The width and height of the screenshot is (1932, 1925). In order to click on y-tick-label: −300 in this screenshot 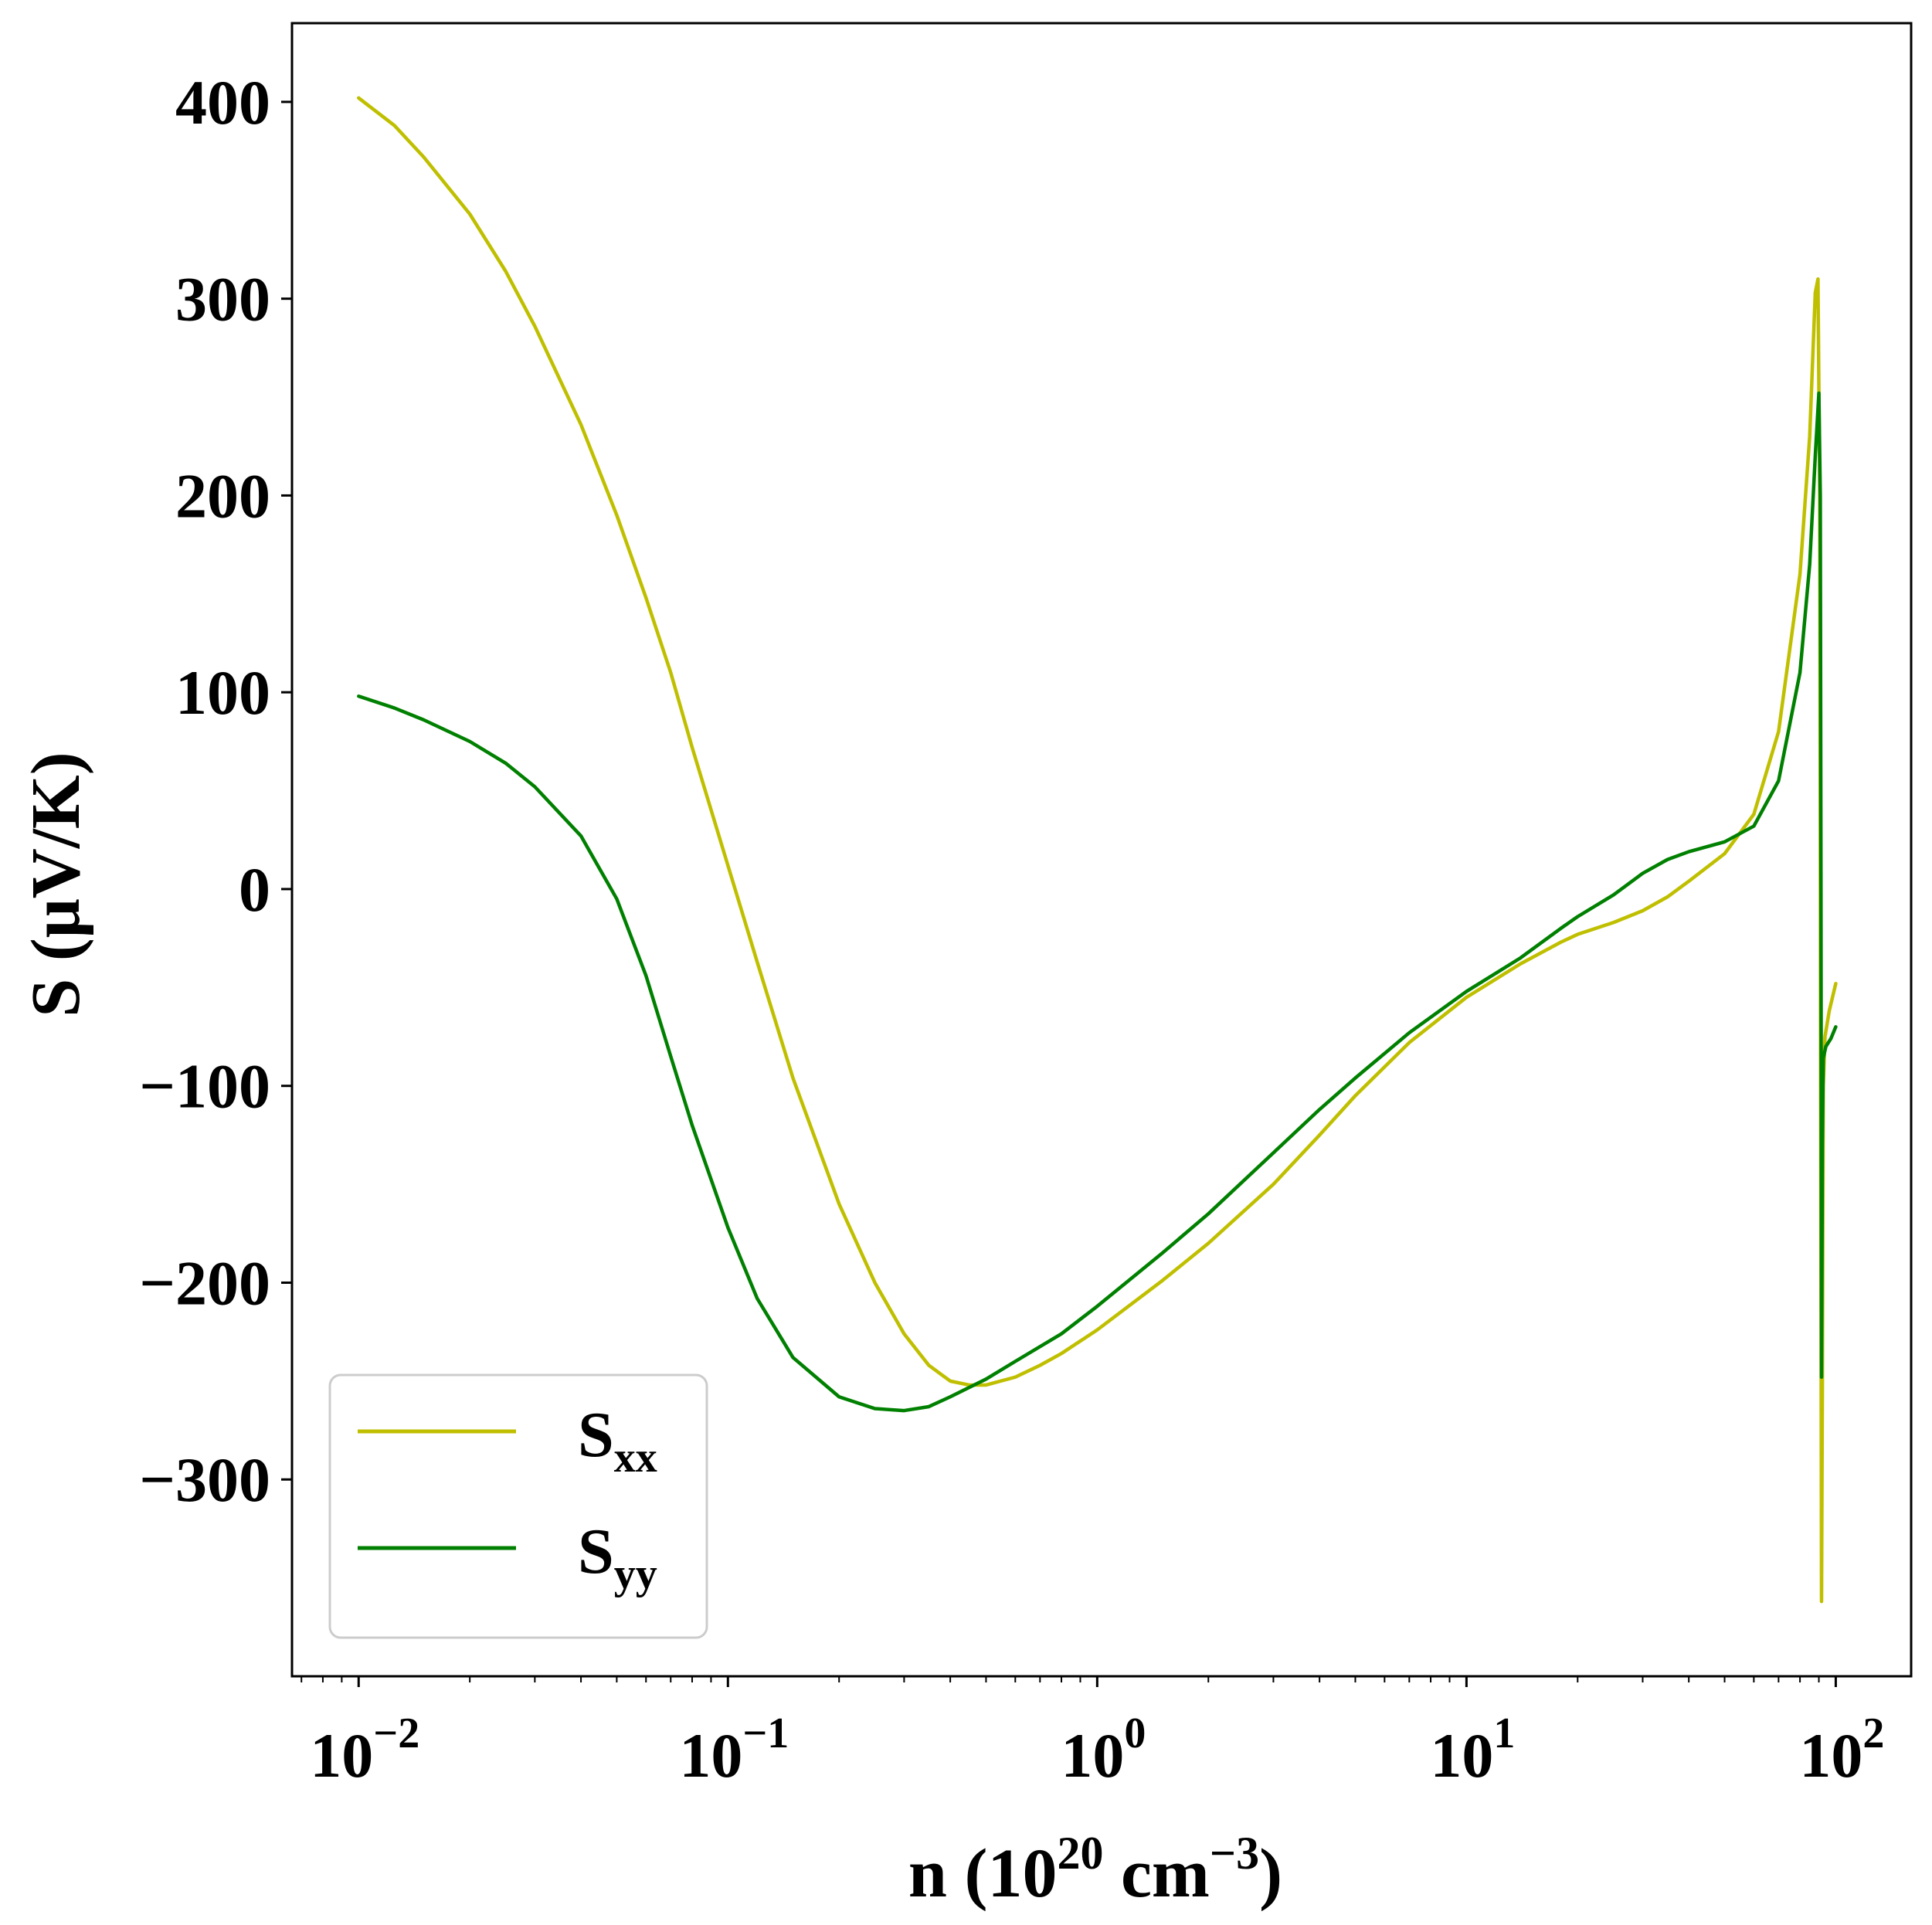, I will do `click(205, 1480)`.